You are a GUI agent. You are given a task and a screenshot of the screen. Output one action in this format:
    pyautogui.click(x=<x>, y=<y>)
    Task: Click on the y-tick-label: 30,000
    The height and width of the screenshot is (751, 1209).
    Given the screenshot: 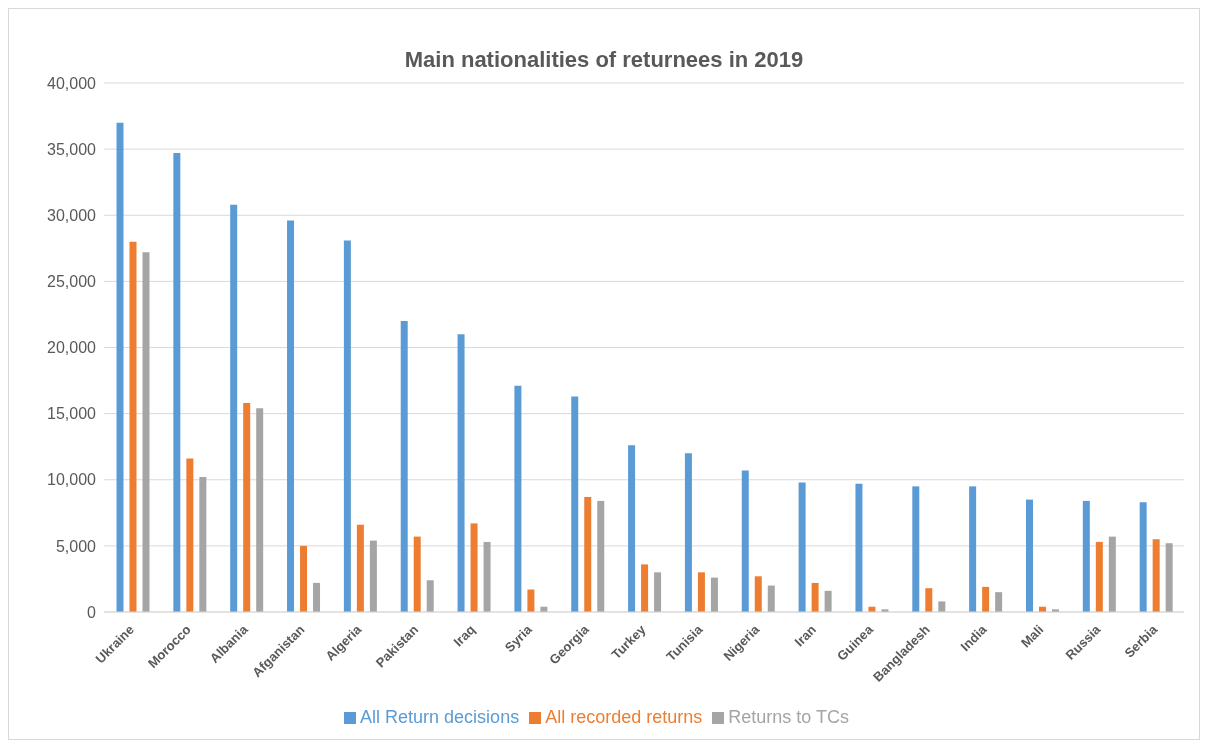 What is the action you would take?
    pyautogui.click(x=72, y=215)
    